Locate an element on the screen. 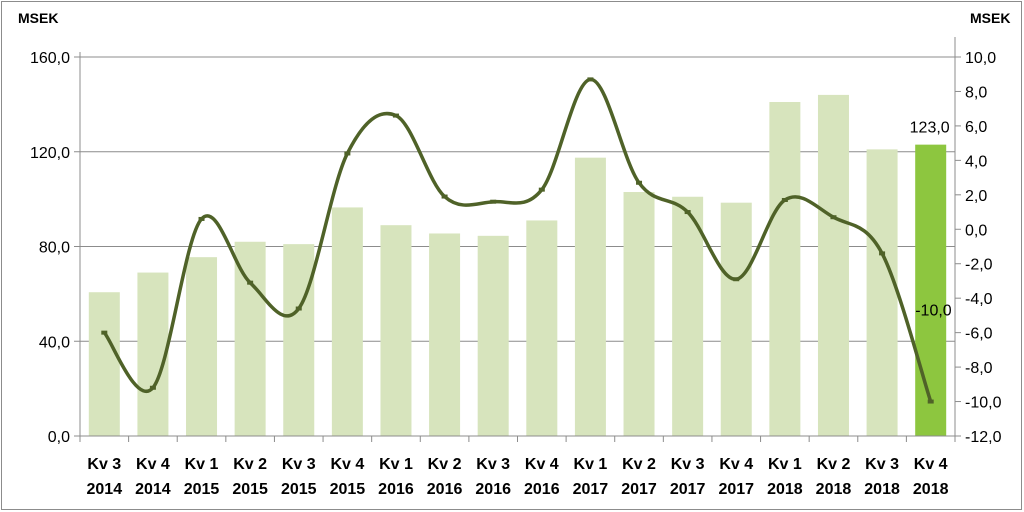  left-tick-label: 80,0 is located at coordinates (54, 248).